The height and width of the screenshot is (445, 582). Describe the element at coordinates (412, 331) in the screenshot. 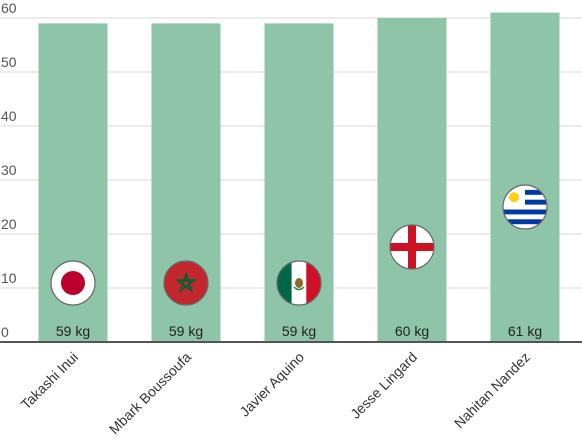

I see `value-label: 60 kg` at that location.